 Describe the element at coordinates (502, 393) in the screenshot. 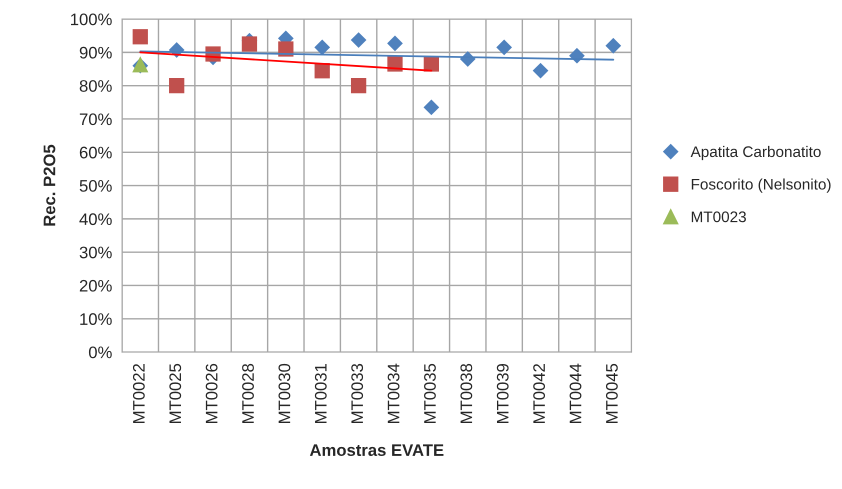

I see `x-tick-label: MT0039` at that location.